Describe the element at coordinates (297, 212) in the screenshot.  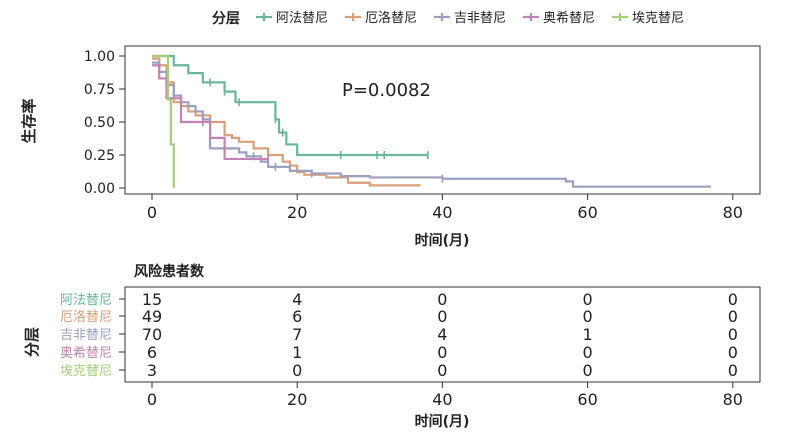
I see `km-x-tick-label: 20` at that location.